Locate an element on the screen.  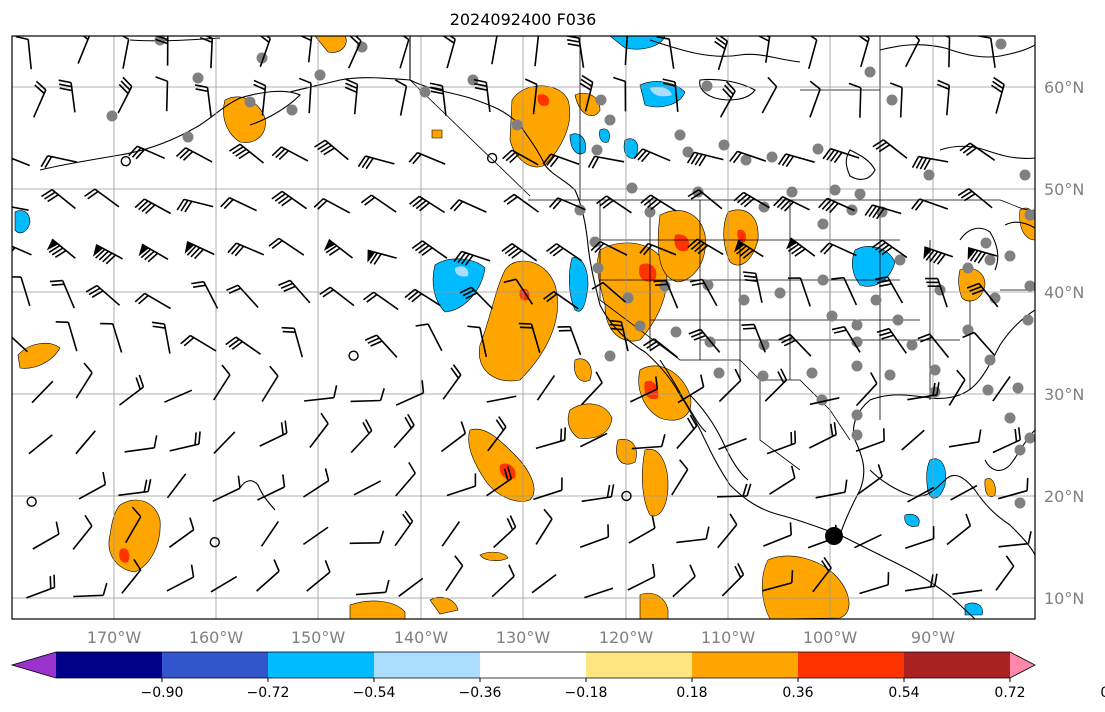
colorbar-cell is located at coordinates (957, 665).